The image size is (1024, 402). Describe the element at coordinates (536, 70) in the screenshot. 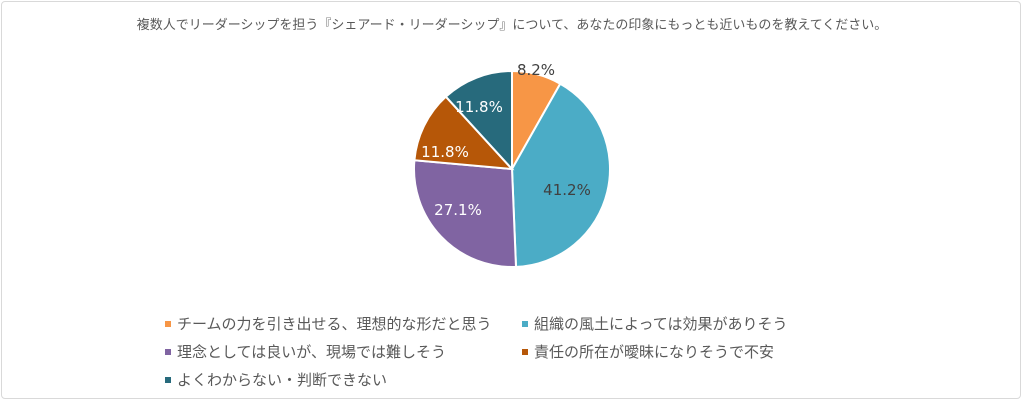

I see `data-label: 8.2%` at that location.